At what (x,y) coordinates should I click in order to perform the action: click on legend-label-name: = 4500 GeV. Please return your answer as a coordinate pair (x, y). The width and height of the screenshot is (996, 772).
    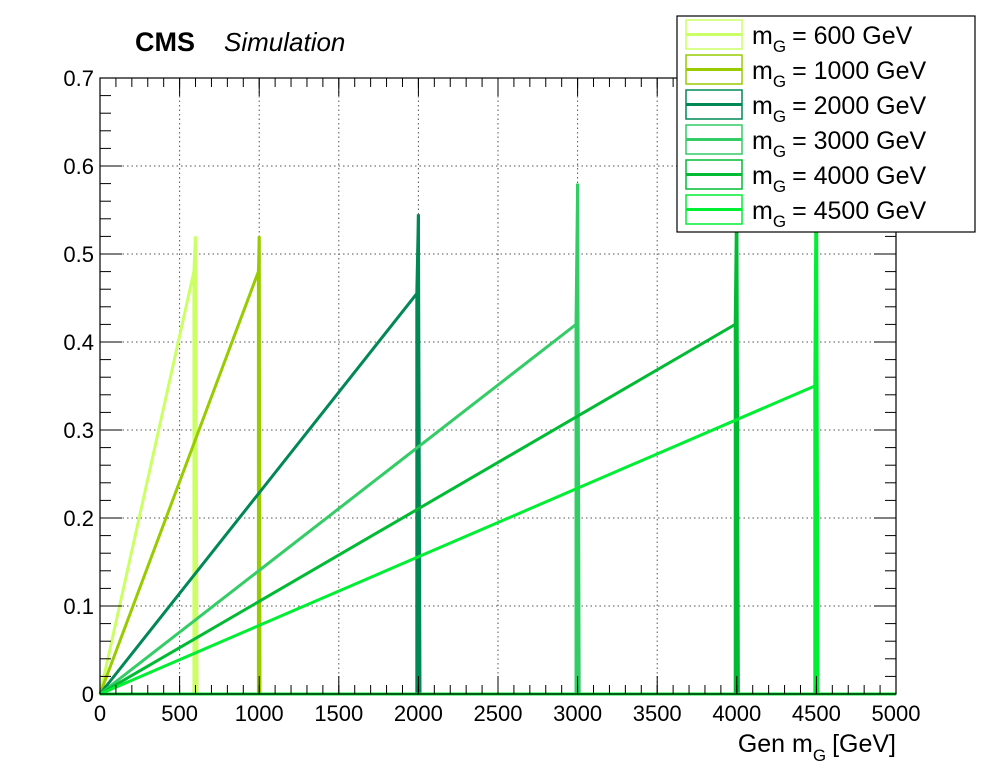
    Looking at the image, I should click on (859, 211).